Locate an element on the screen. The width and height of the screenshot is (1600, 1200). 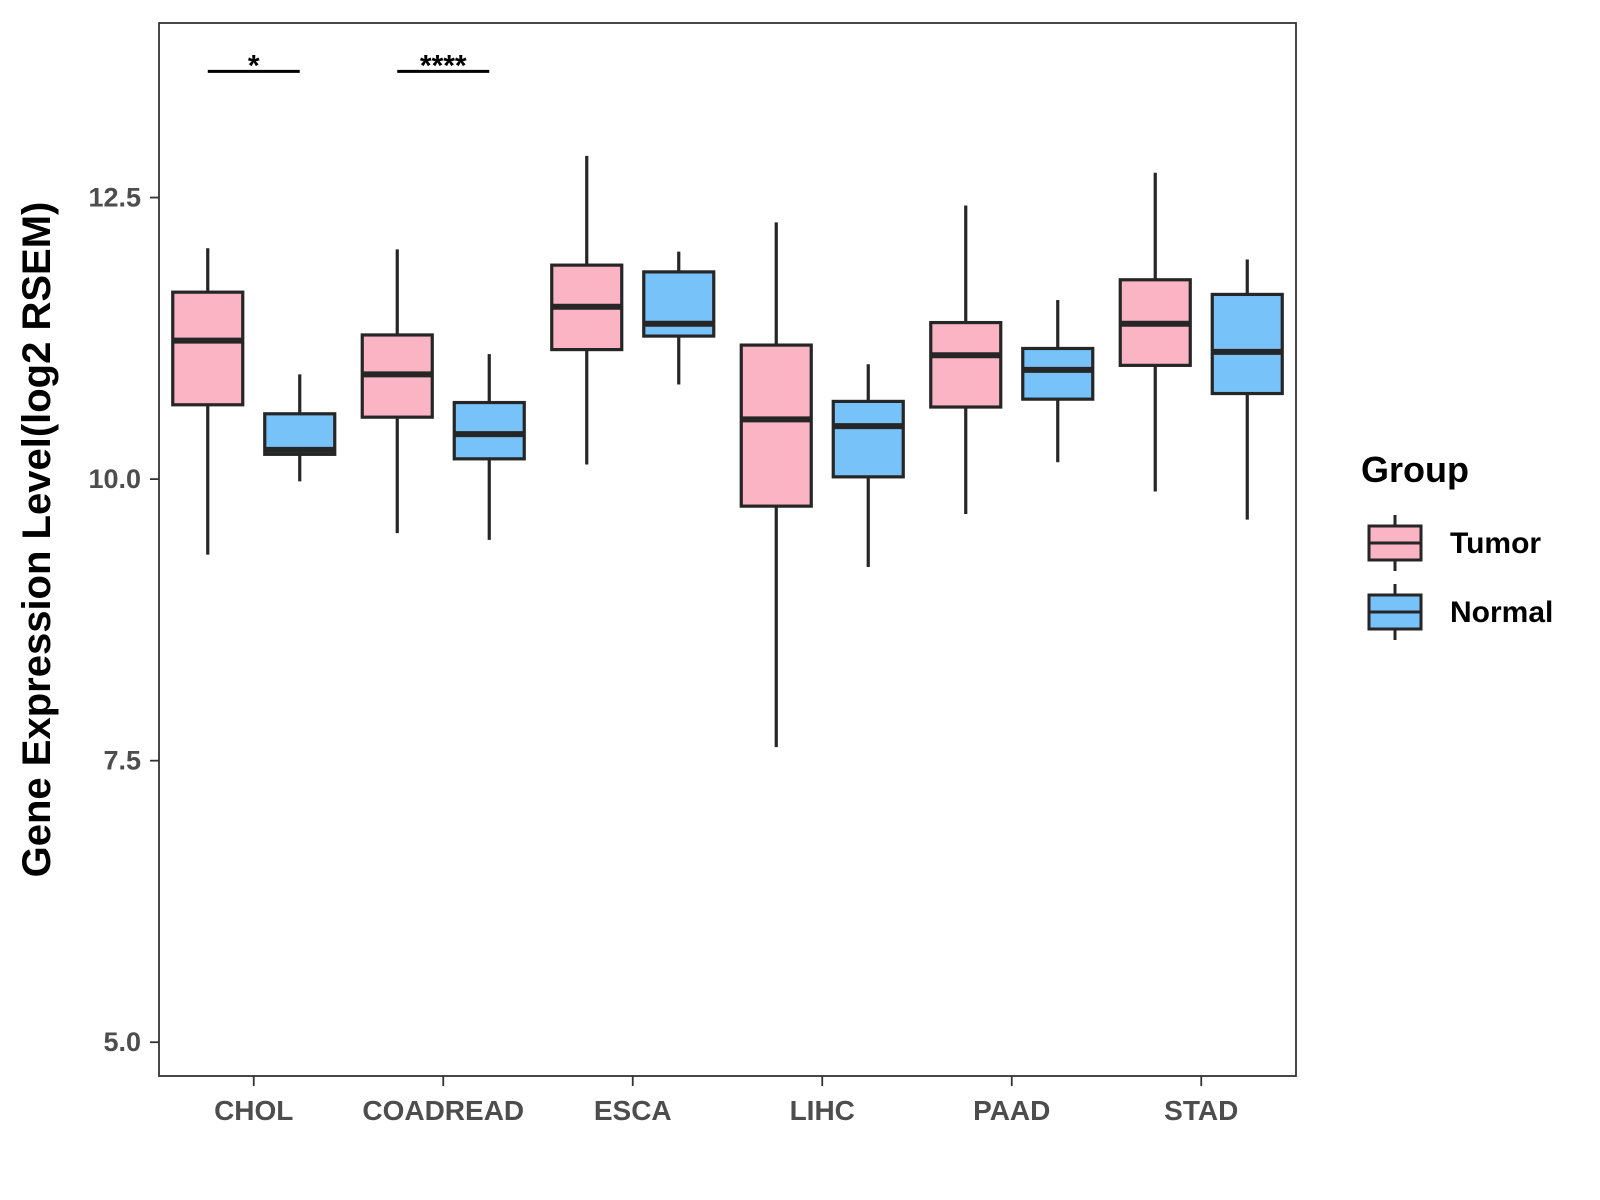
significance-label: **** is located at coordinates (443, 65).